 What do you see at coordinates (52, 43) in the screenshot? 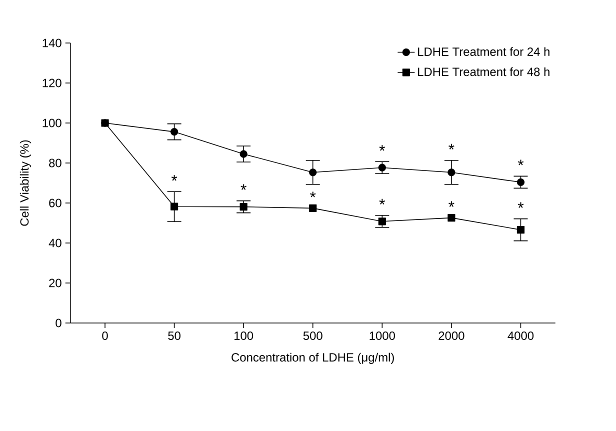
I see `y-tick-label: 140` at bounding box center [52, 43].